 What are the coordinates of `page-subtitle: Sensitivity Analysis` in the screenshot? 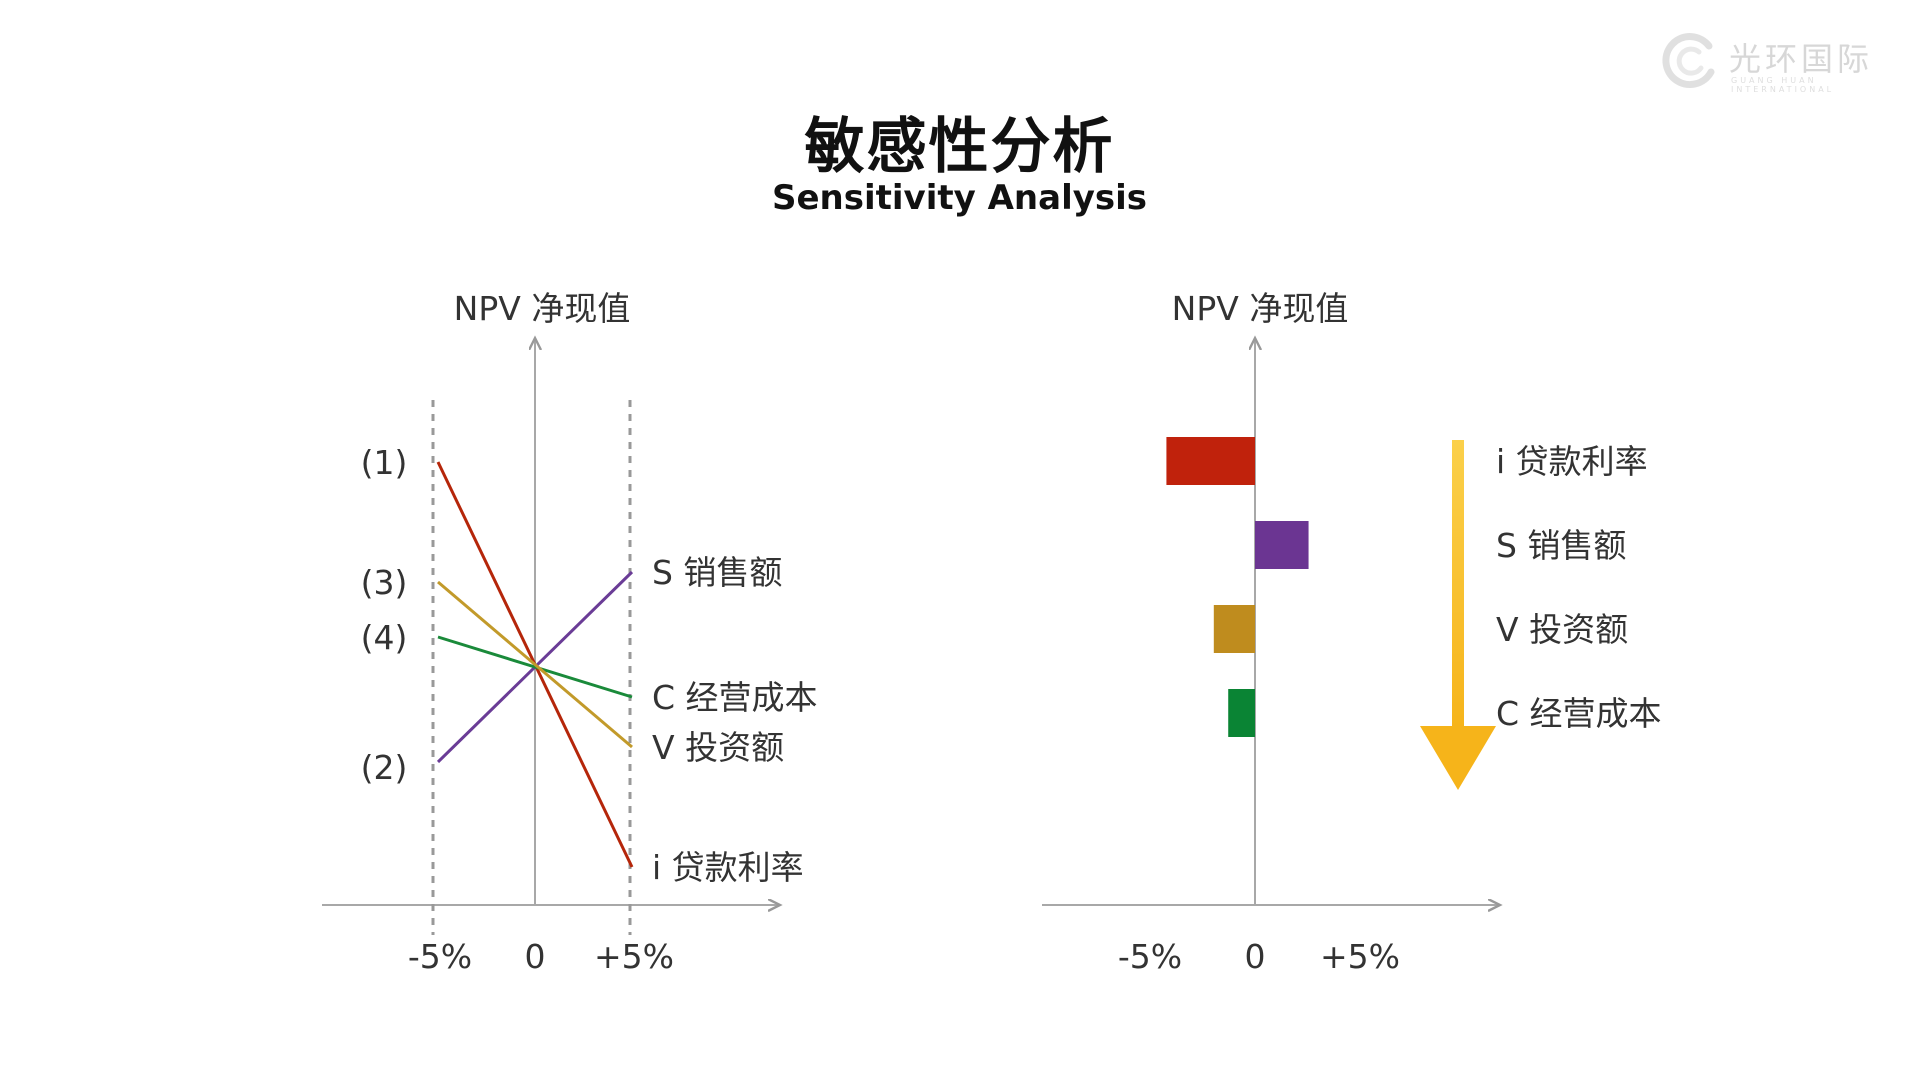 It's located at (959, 198).